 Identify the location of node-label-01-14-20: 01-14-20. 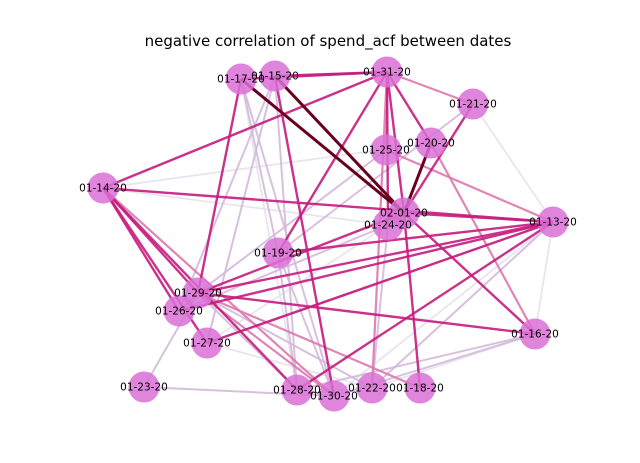
(103, 189).